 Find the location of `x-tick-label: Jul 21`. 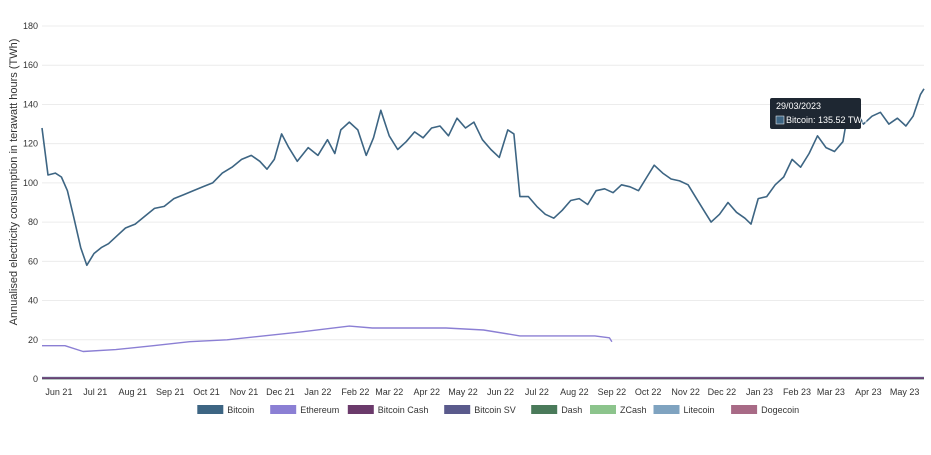

x-tick-label: Jul 21 is located at coordinates (95, 392).